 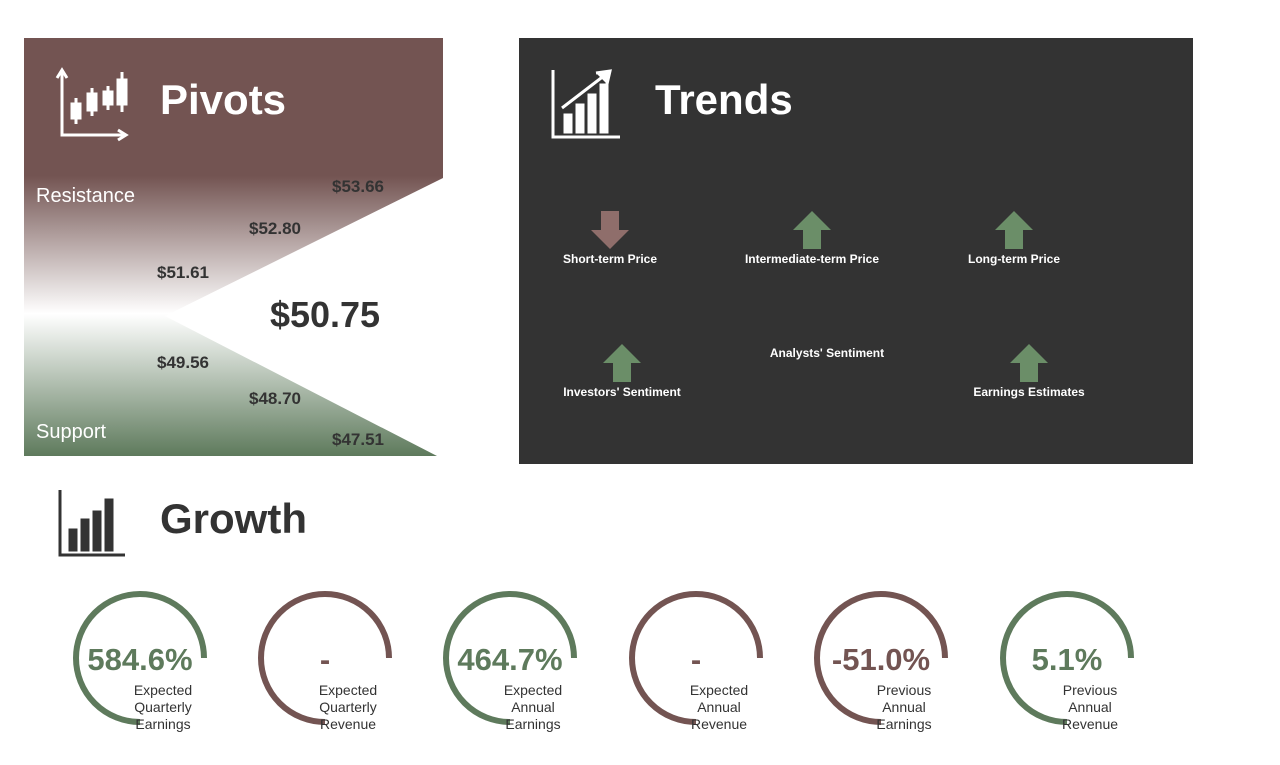 I want to click on gauge-label: Expected Quarterly Earnings, so click(x=163, y=707).